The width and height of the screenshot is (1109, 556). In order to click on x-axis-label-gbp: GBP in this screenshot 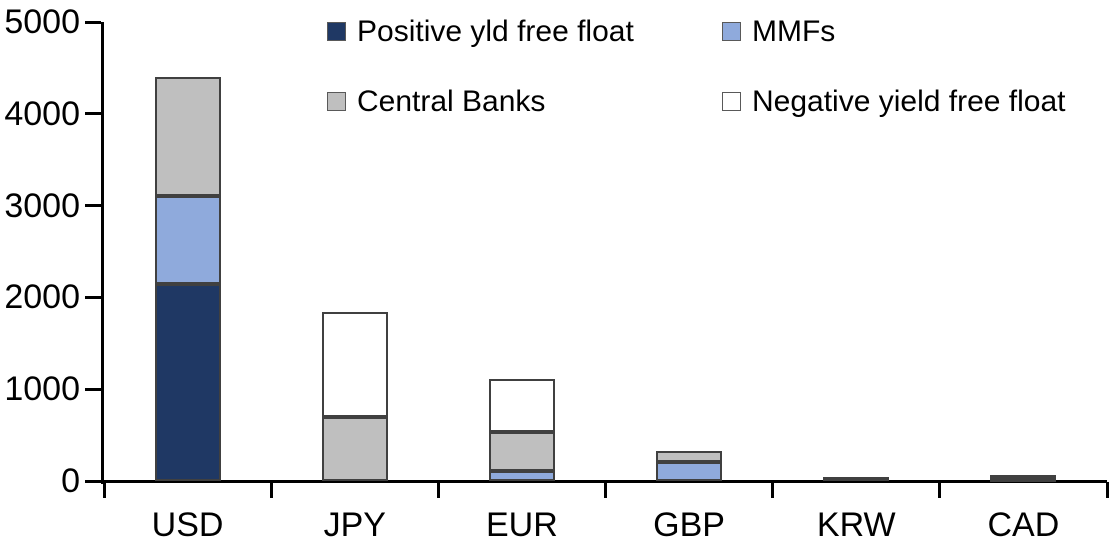, I will do `click(689, 525)`.